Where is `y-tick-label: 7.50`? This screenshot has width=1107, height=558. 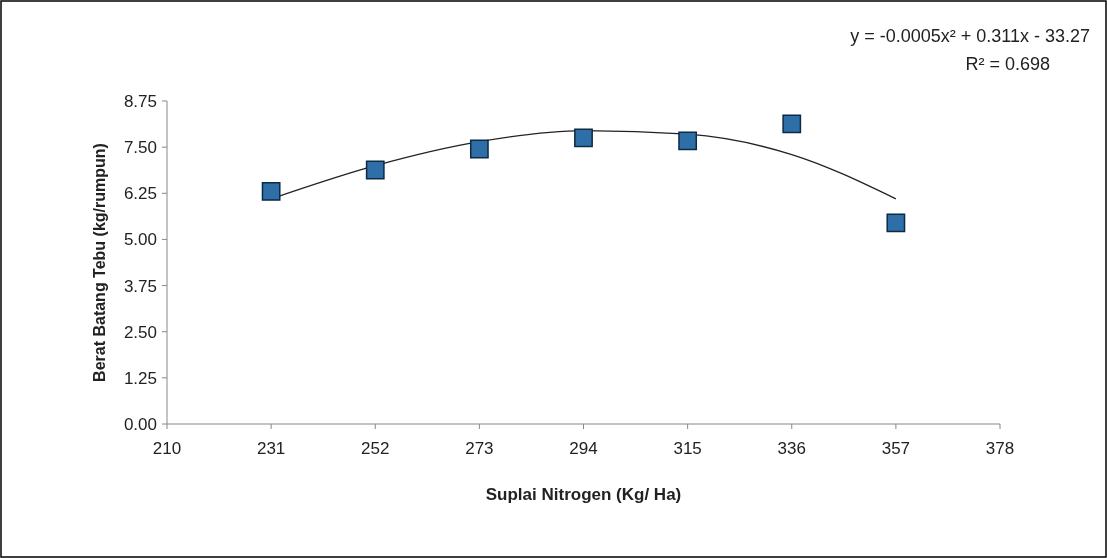 y-tick-label: 7.50 is located at coordinates (140, 148).